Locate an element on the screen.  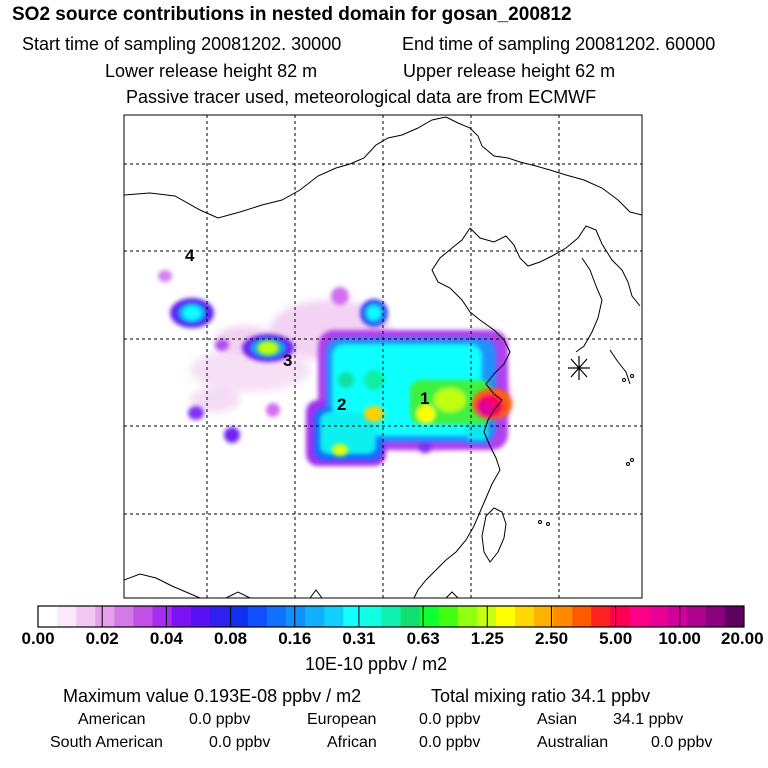
region-value-american: 0.0 ppbv is located at coordinates (220, 719).